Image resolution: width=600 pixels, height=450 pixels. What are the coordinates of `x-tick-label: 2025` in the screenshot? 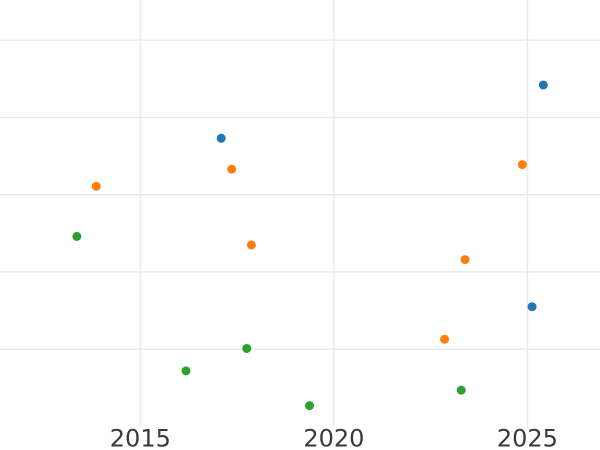 It's located at (527, 437).